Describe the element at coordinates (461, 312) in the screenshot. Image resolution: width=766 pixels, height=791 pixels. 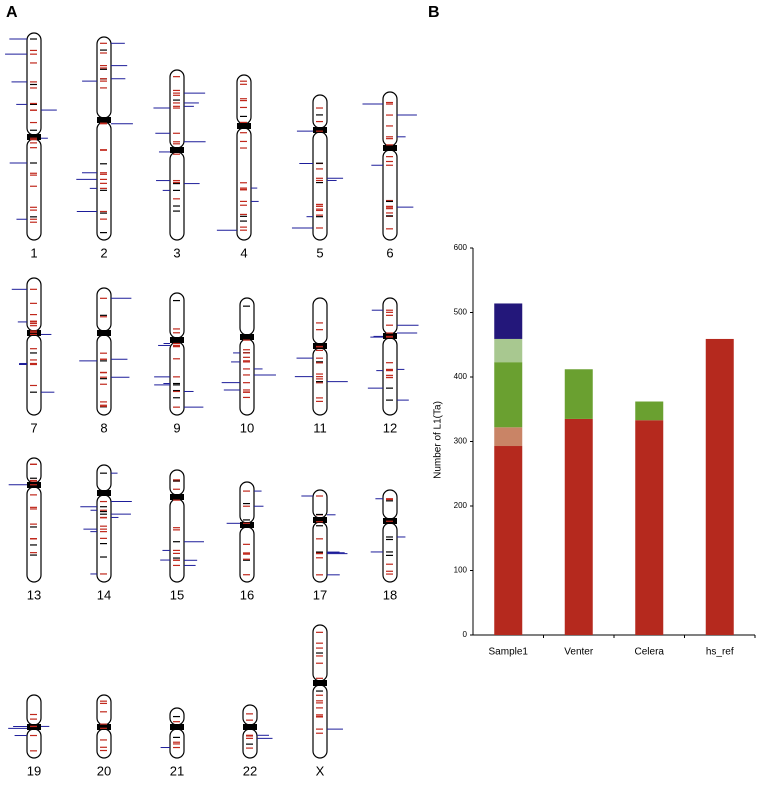
I see `y-tick-label: 500` at that location.